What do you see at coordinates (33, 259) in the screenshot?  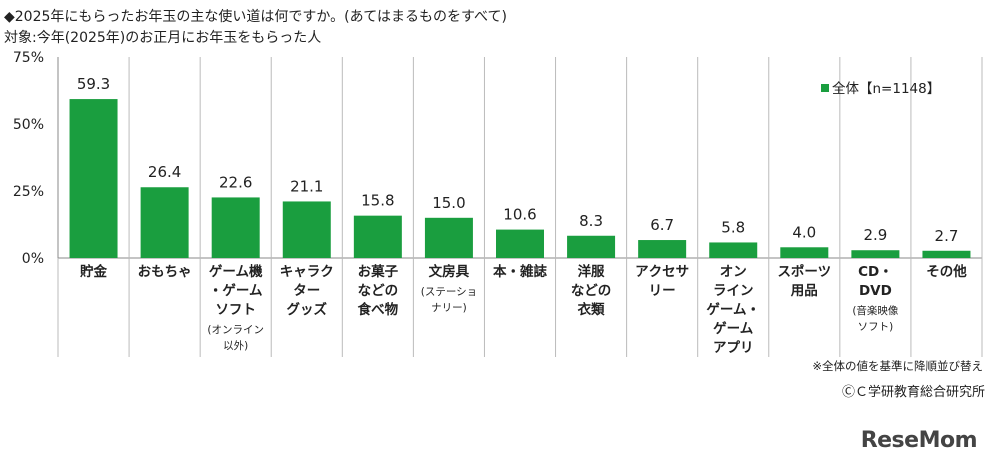 I see `y-tick-label: 0%` at bounding box center [33, 259].